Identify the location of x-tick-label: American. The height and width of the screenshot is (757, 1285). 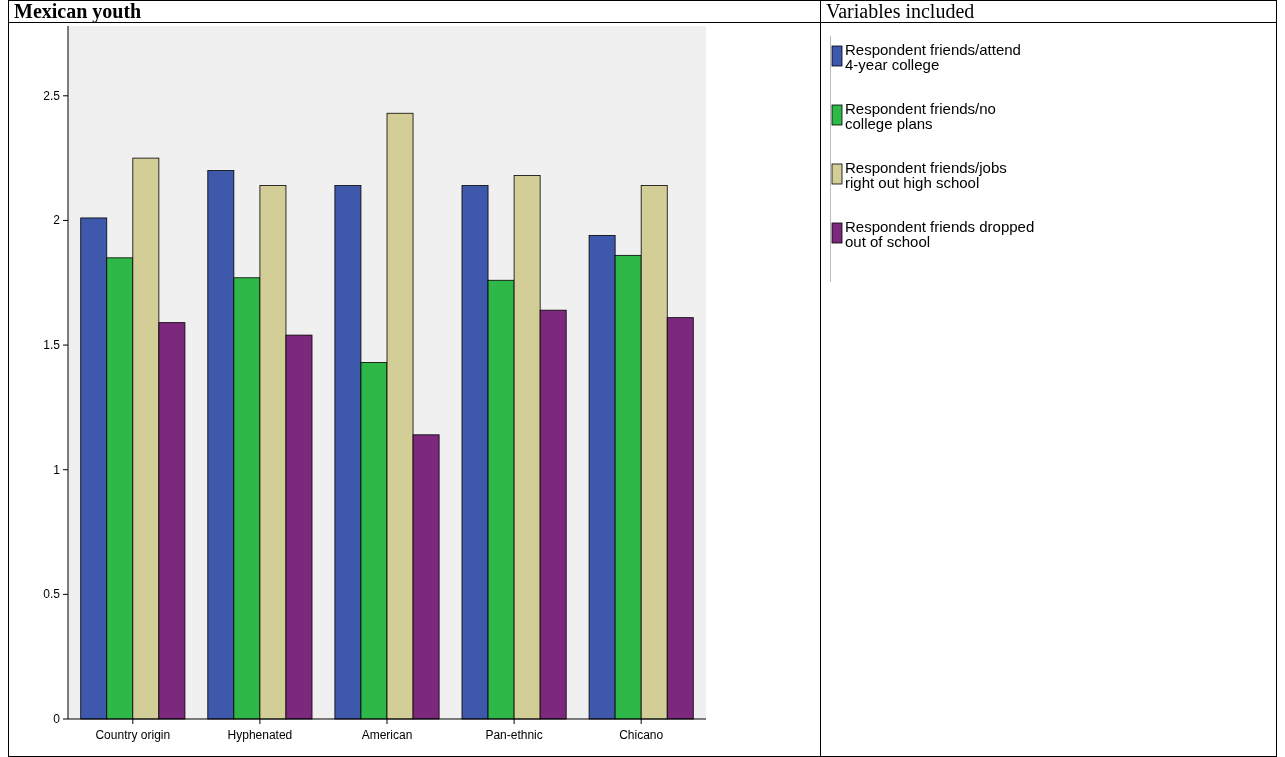
(387, 735).